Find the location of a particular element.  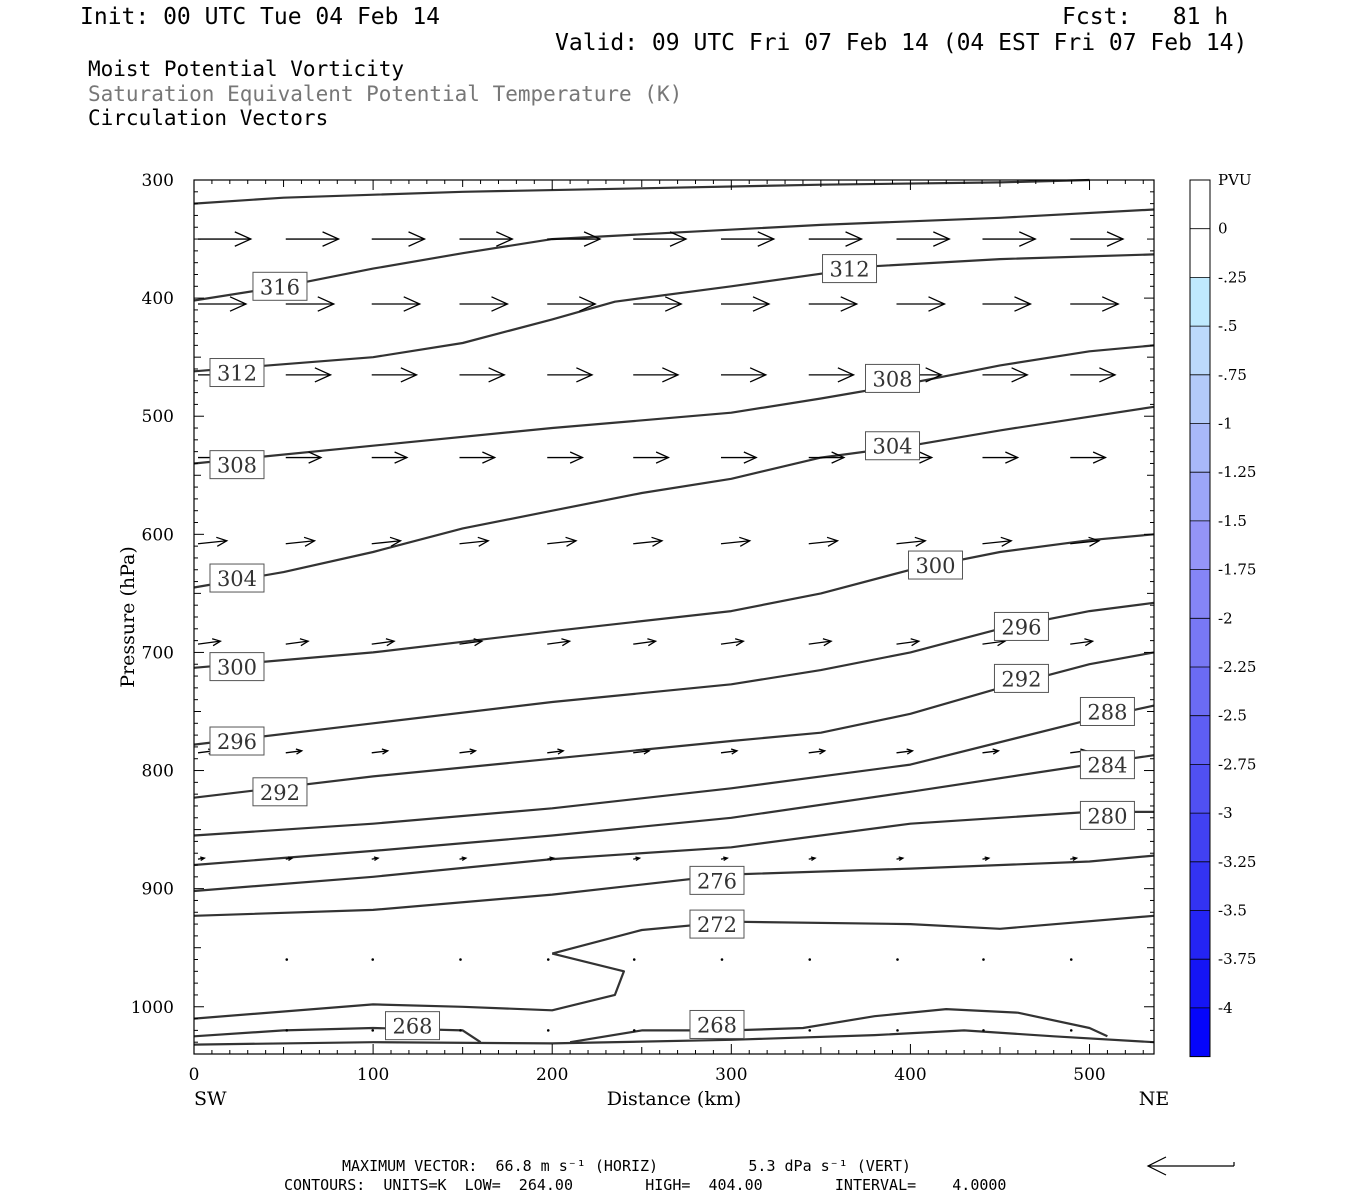

colorbar-tick-label: -3.5 is located at coordinates (1232, 911).